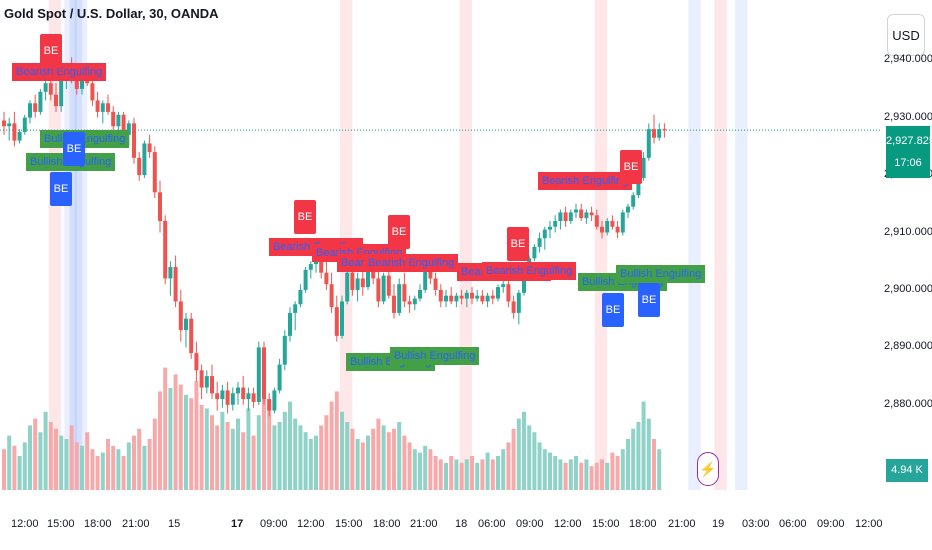 This screenshot has height=550, width=932. What do you see at coordinates (909, 152) in the screenshot?
I see `last-price-badge: 2,927.825 17:06` at bounding box center [909, 152].